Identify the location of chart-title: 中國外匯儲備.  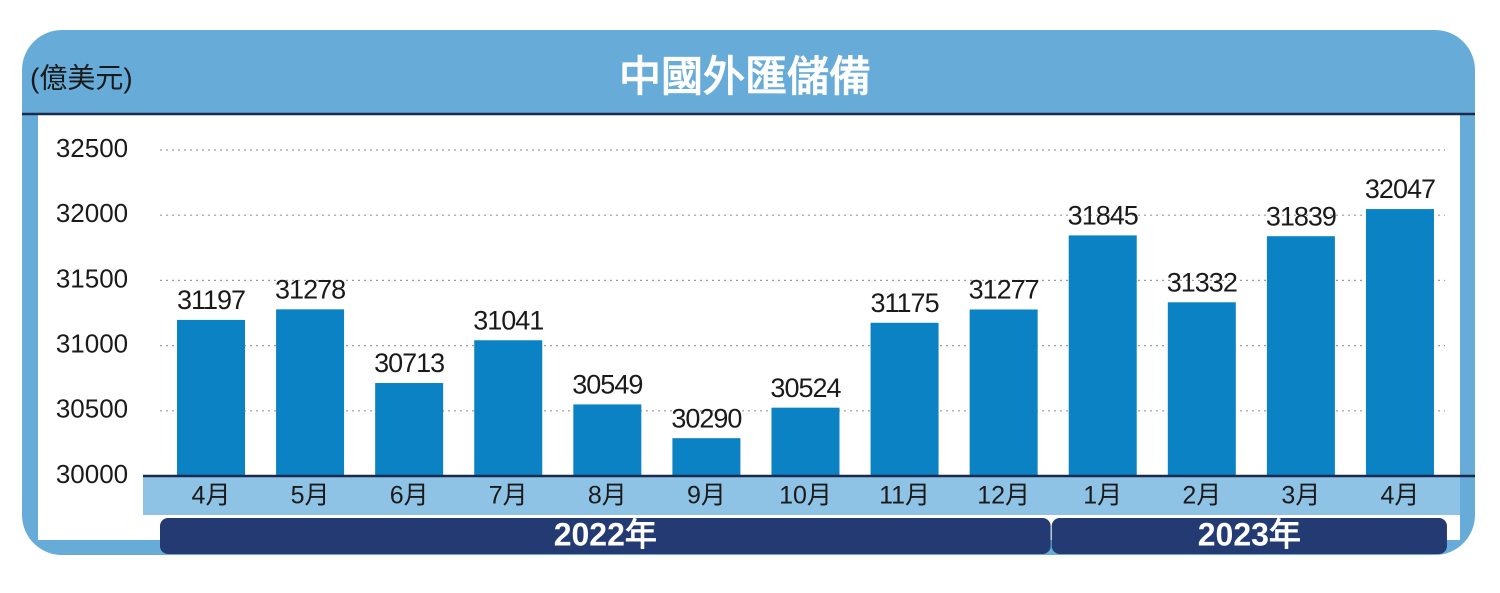
(745, 76).